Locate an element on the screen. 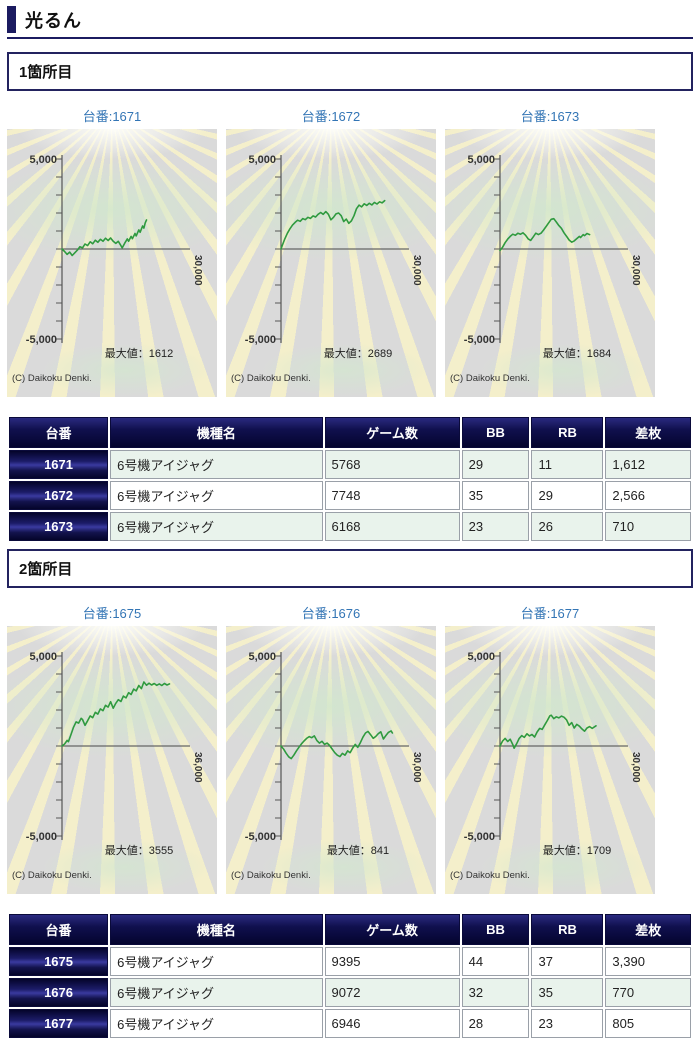 This screenshot has width=700, height=1046. cell-rb: 35 is located at coordinates (567, 992).